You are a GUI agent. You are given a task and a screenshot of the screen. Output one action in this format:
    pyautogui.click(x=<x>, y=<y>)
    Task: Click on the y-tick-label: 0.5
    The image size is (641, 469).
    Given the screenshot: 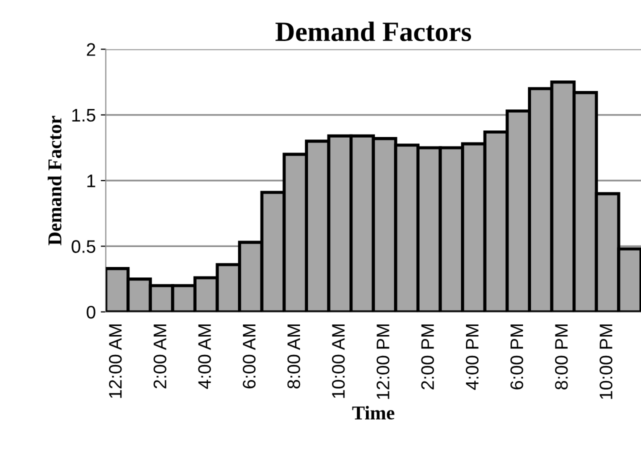 What is the action you would take?
    pyautogui.click(x=84, y=246)
    